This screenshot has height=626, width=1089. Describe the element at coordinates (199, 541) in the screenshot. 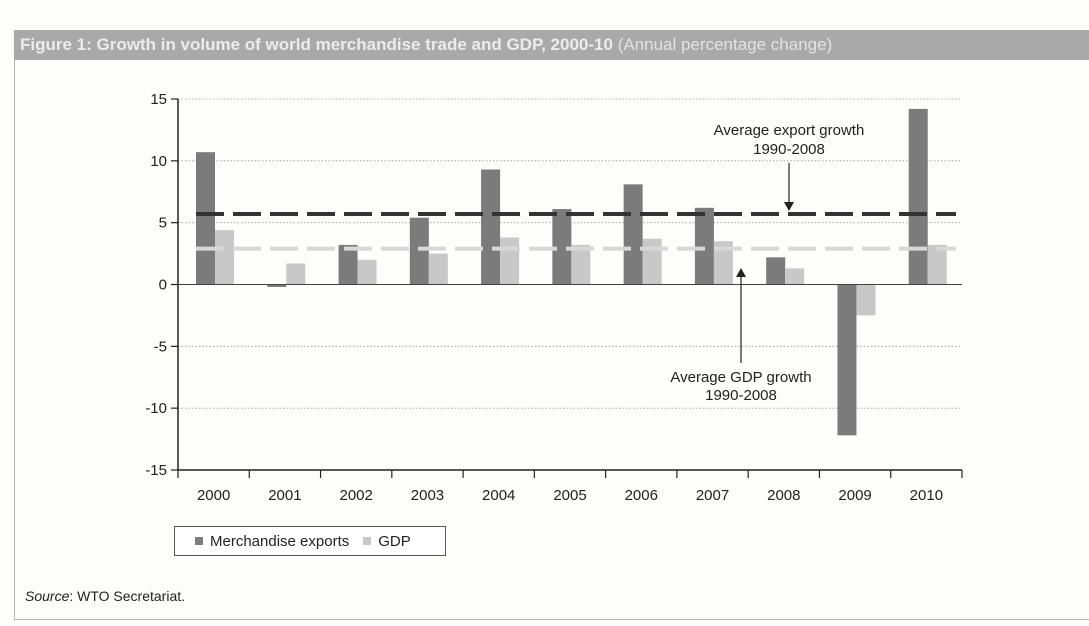

I see `legend-swatch-exports` at that location.